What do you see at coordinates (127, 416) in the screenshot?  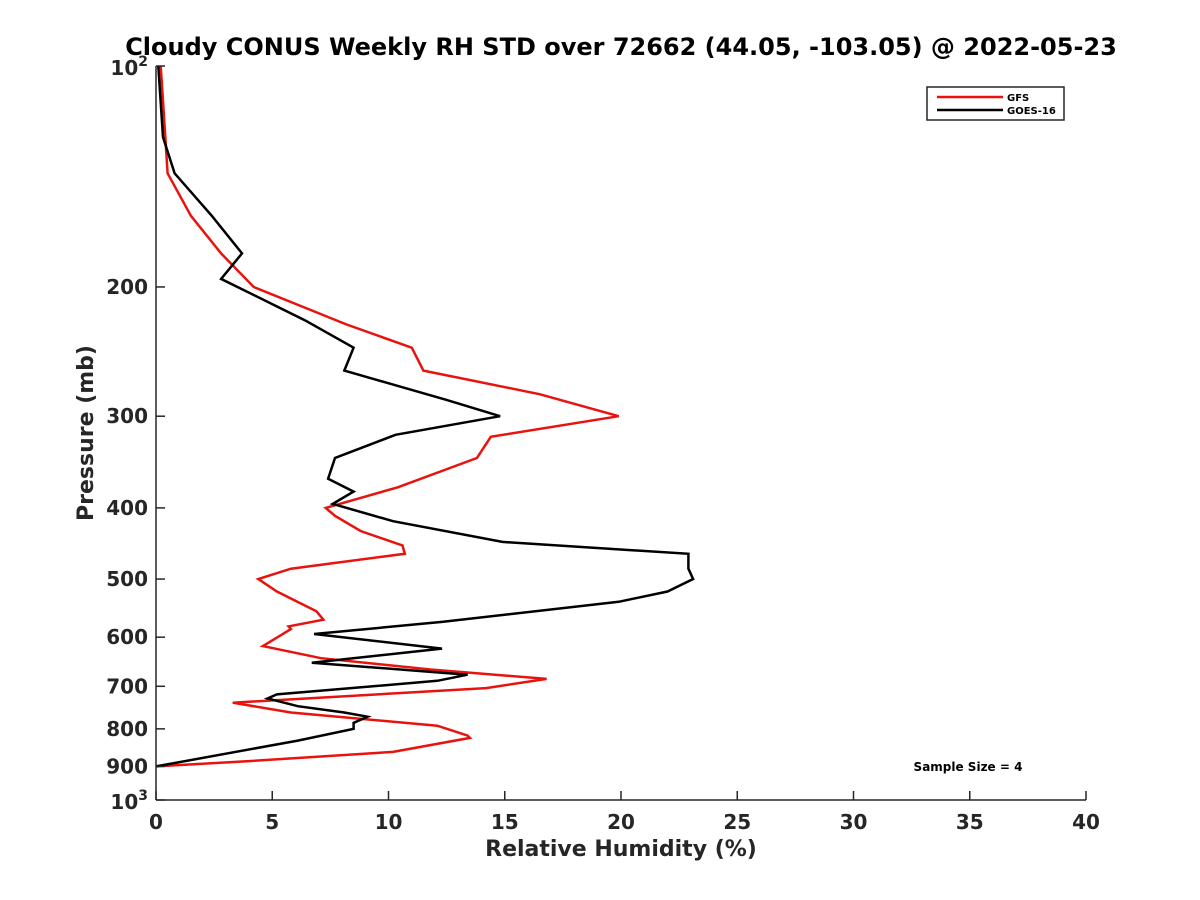 I see `y-tick-label: 300` at bounding box center [127, 416].